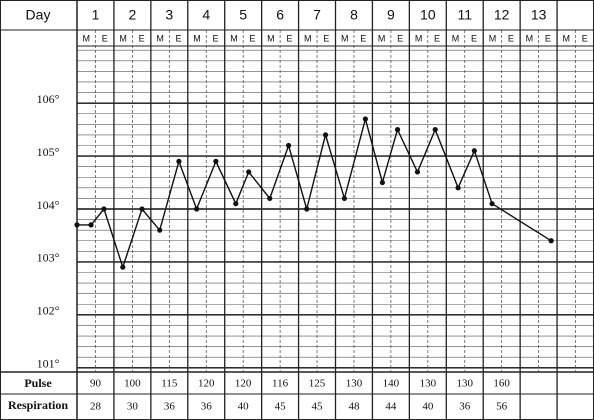 The image size is (594, 420). What do you see at coordinates (48, 258) in the screenshot?
I see `y-tick-label: 103°` at bounding box center [48, 258].